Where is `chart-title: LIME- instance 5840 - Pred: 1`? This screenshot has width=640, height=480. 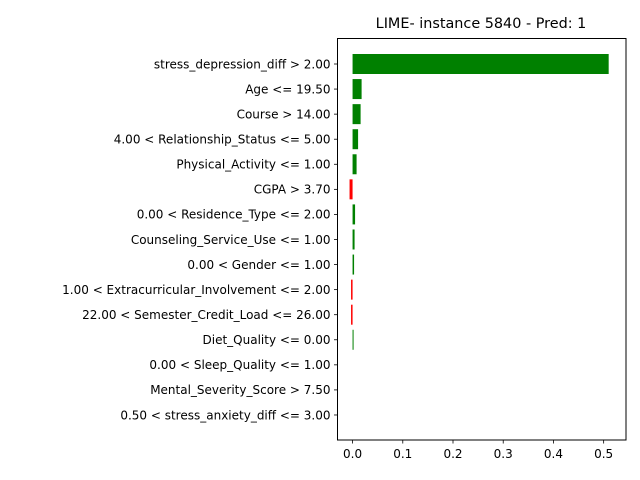
chart-title: LIME- instance 5840 - Pred: 1 is located at coordinates (481, 24).